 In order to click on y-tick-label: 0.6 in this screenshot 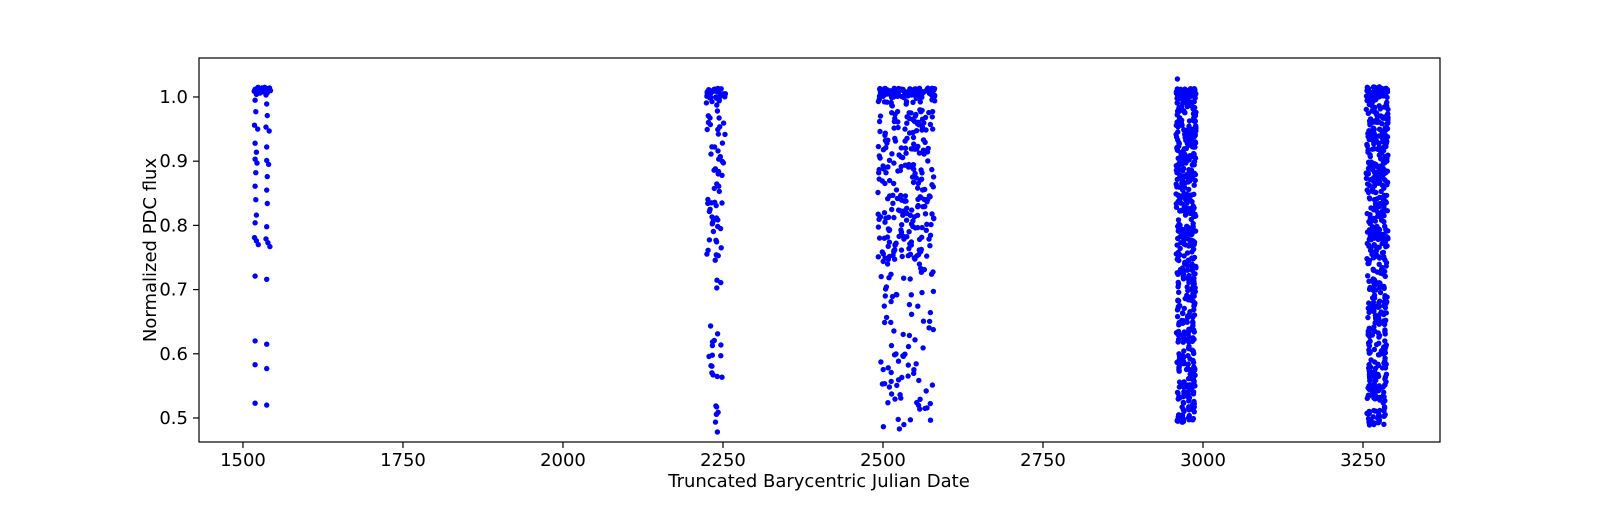, I will do `click(173, 354)`.